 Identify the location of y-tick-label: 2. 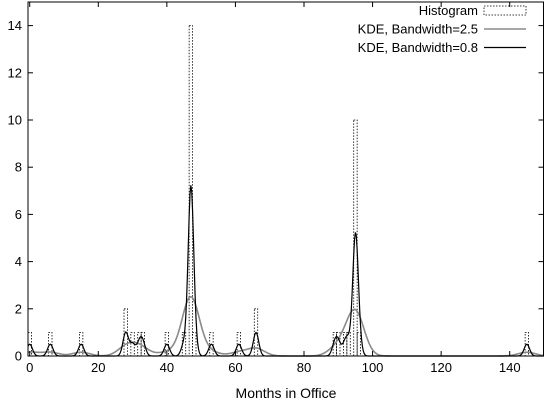
(18, 308).